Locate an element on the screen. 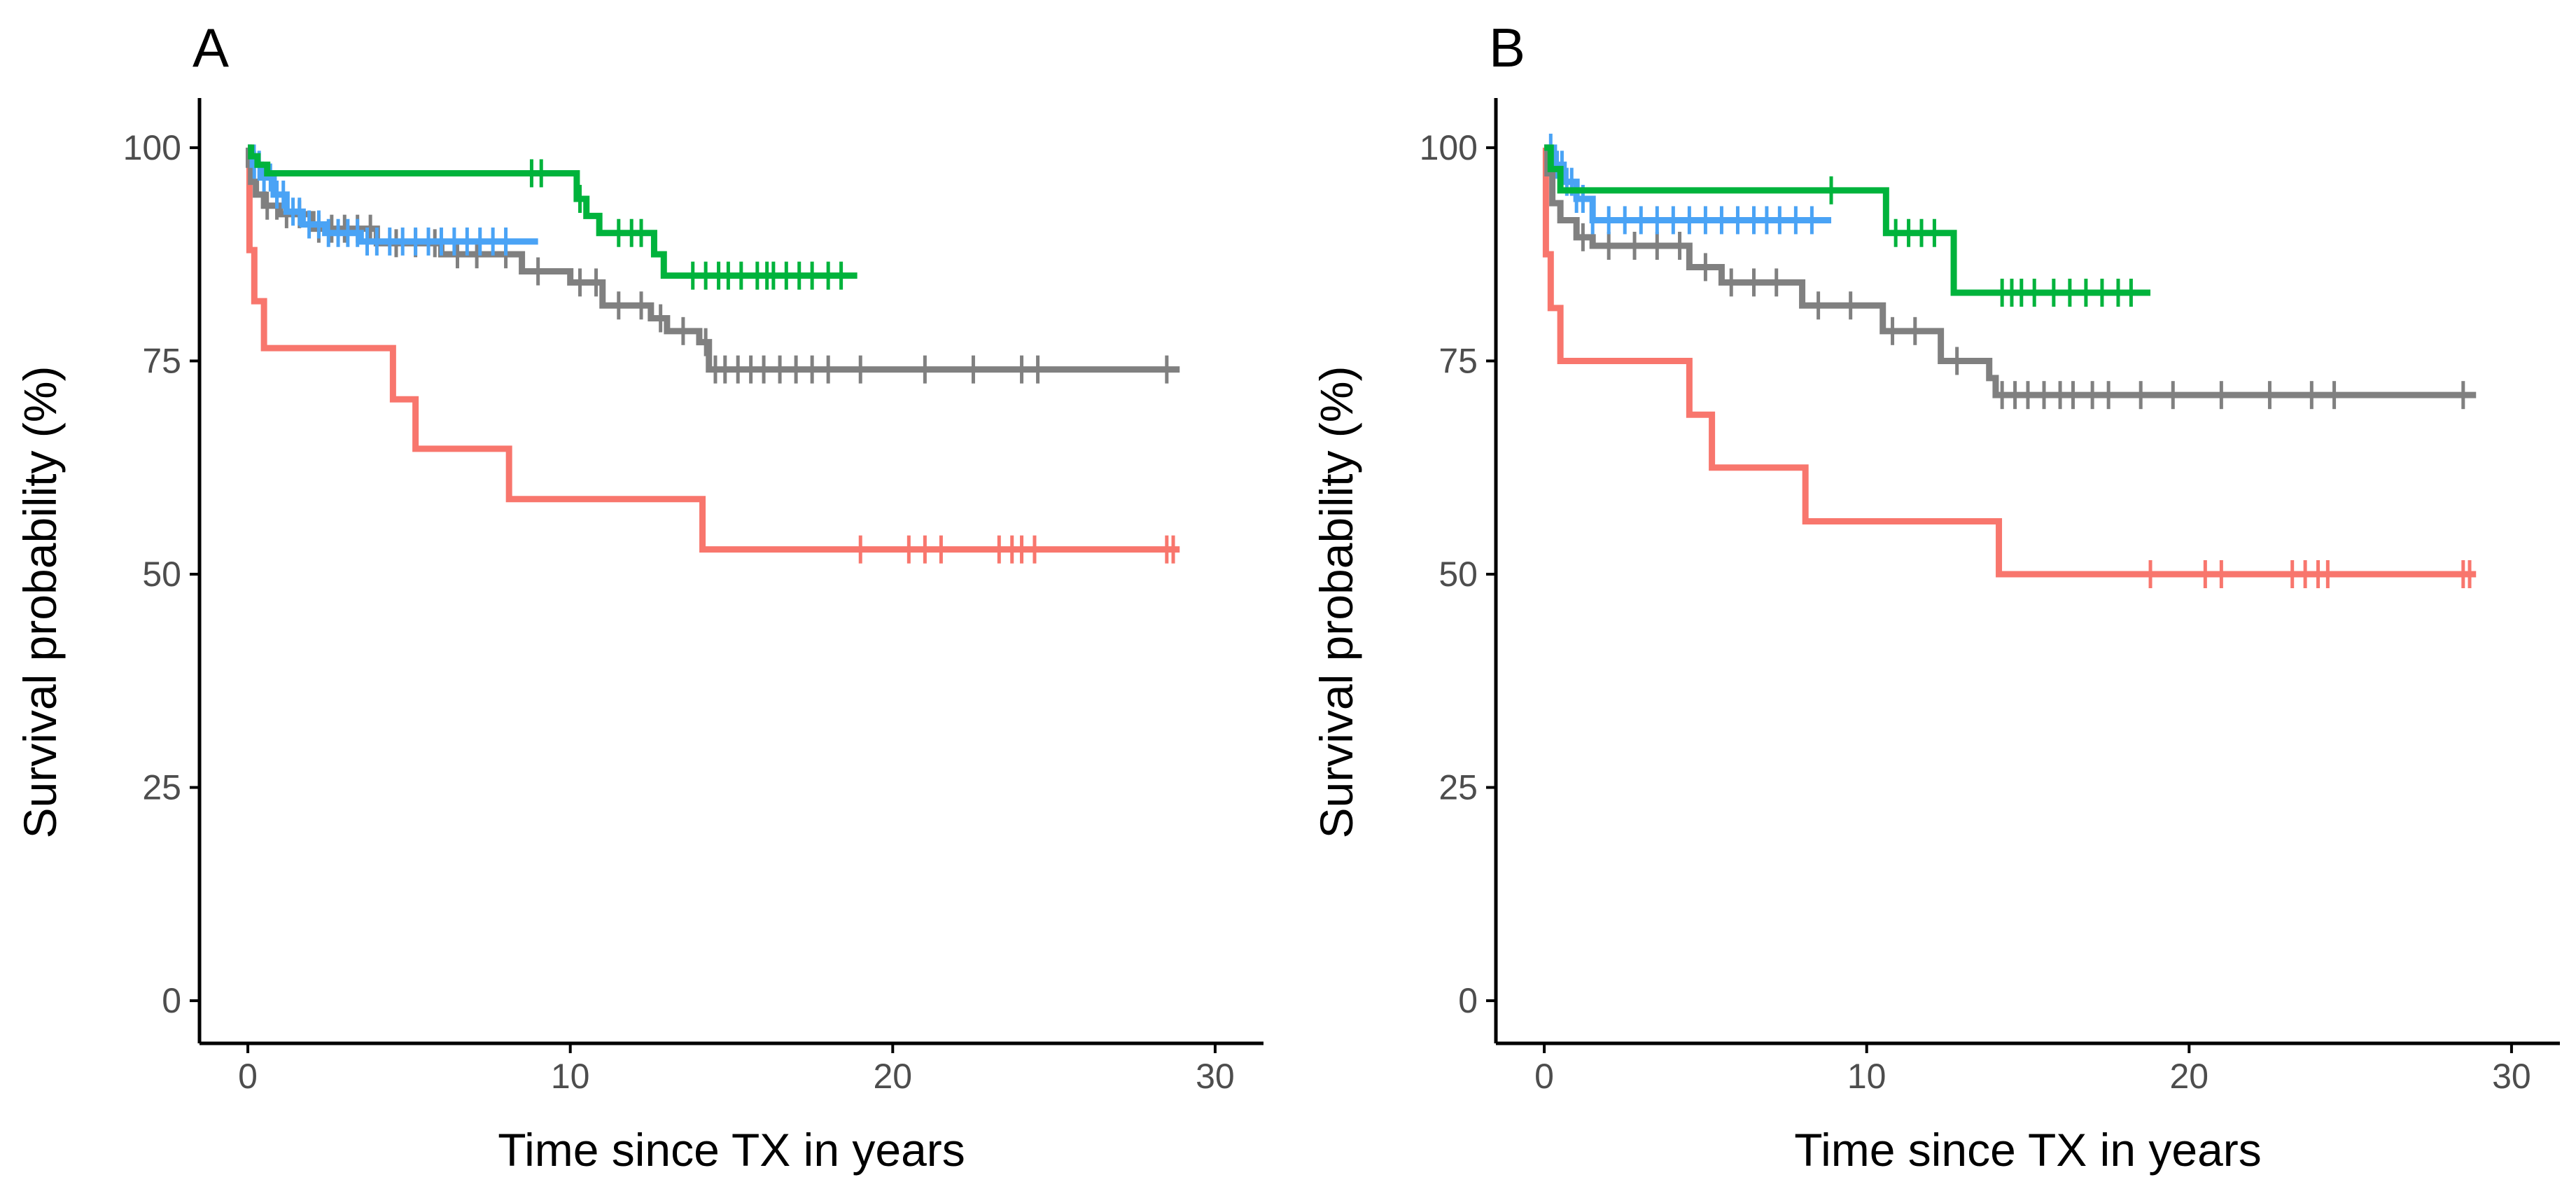 The image size is (2576, 1196). panel-letter: A is located at coordinates (210, 47).